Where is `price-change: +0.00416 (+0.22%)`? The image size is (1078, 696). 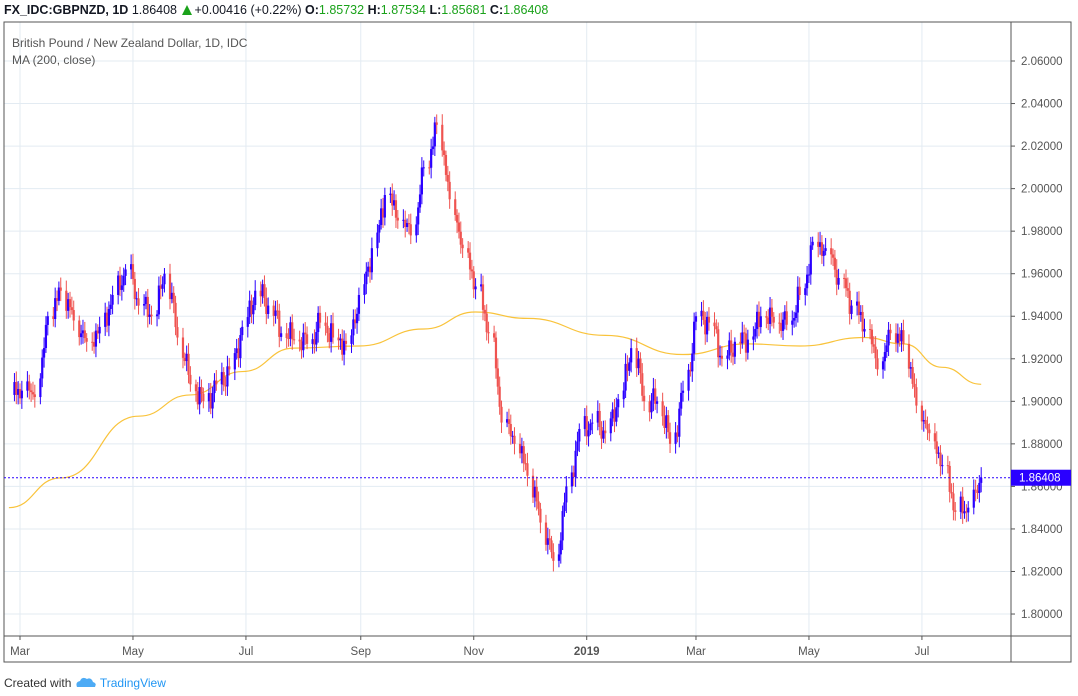
price-change: +0.00416 (+0.22%) is located at coordinates (248, 10).